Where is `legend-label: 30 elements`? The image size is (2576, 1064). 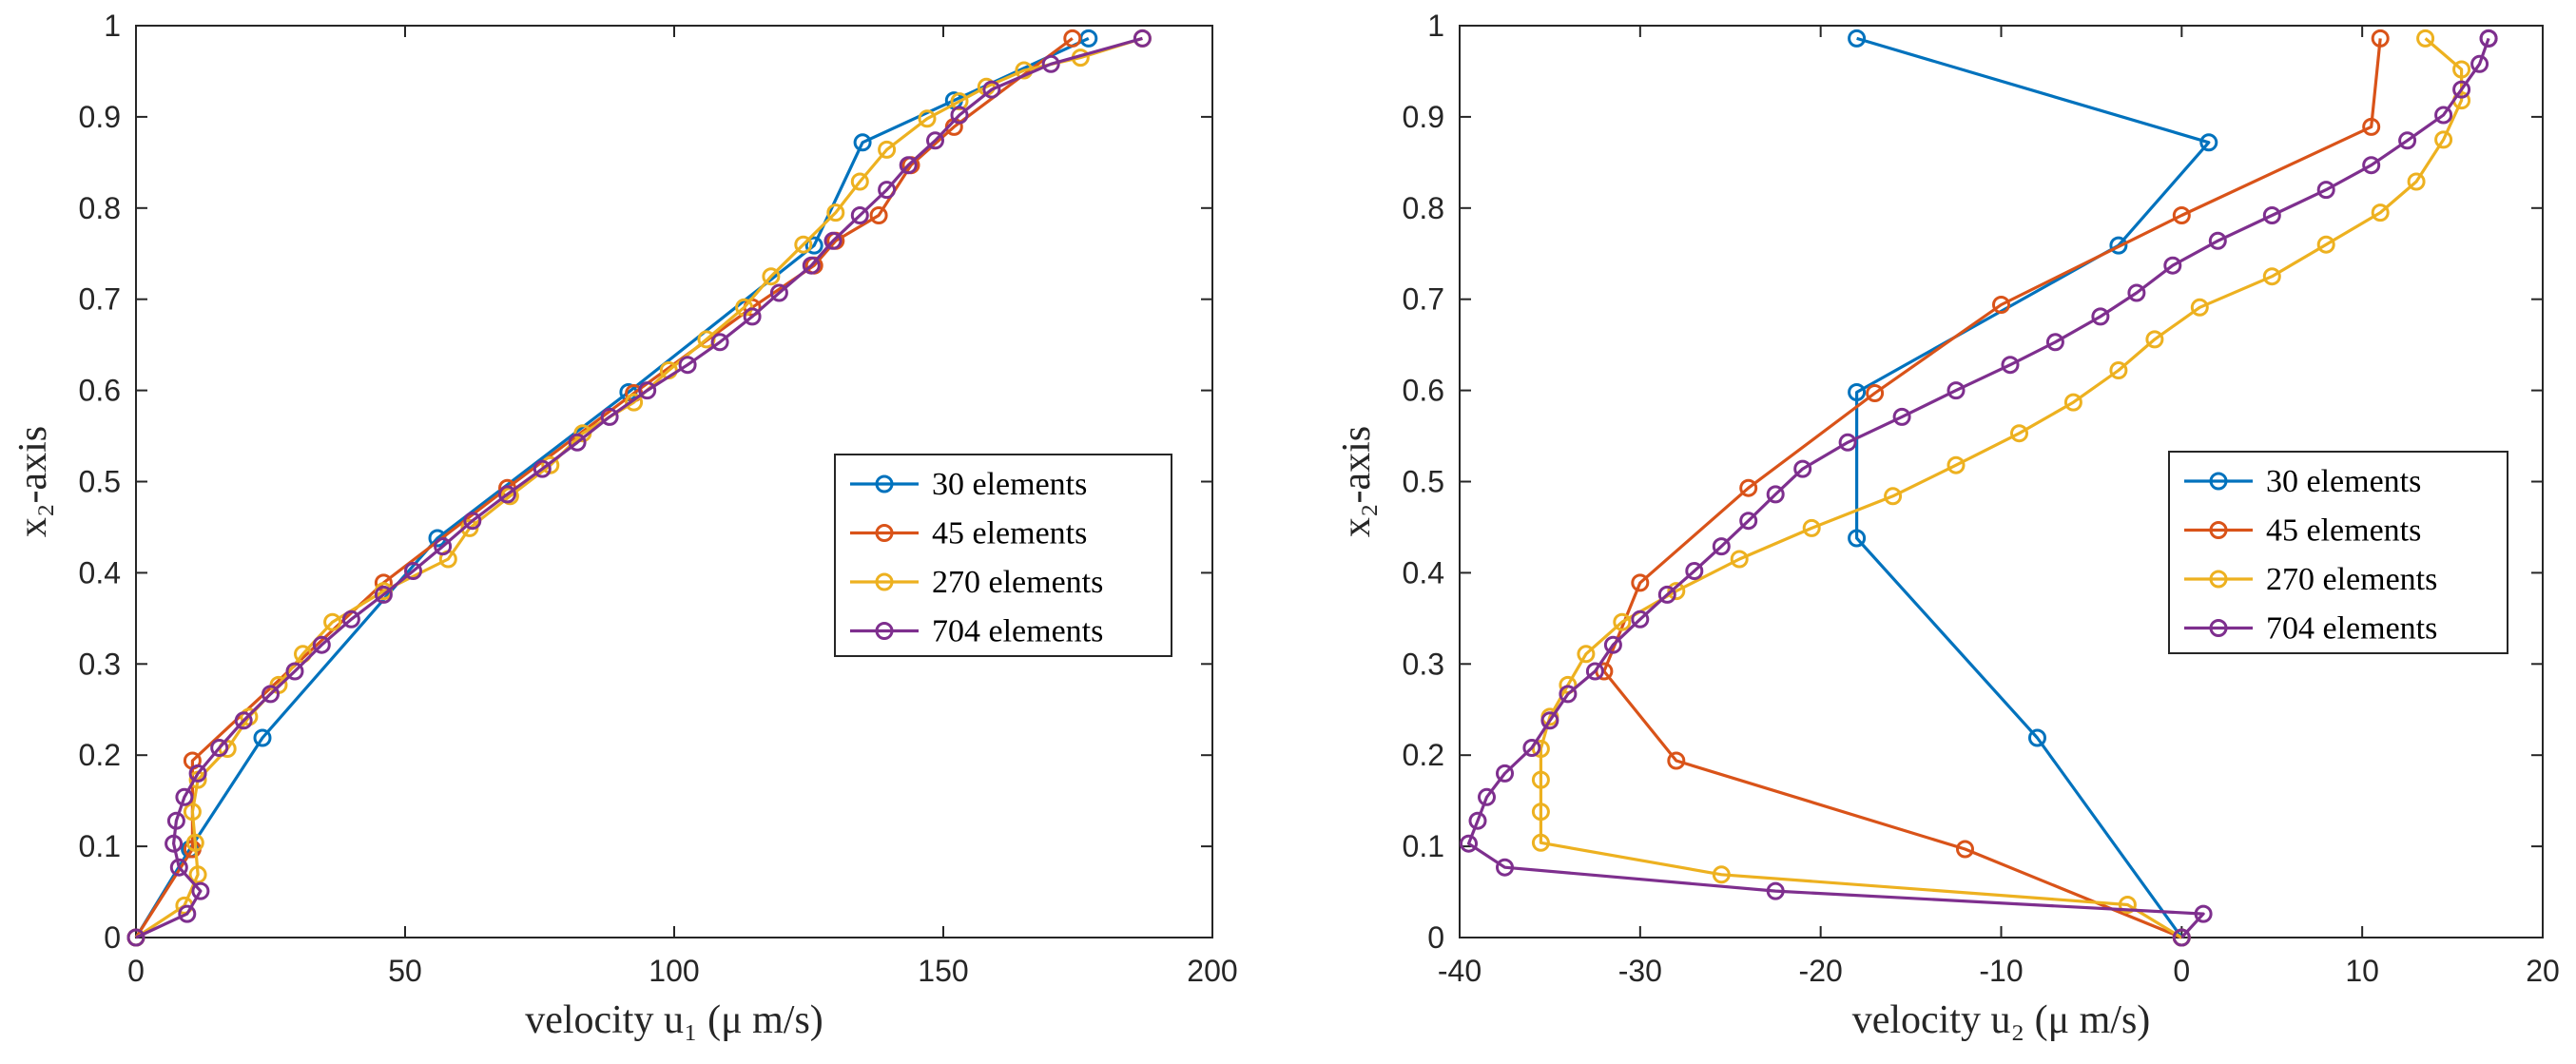
legend-label: 30 elements is located at coordinates (2343, 482).